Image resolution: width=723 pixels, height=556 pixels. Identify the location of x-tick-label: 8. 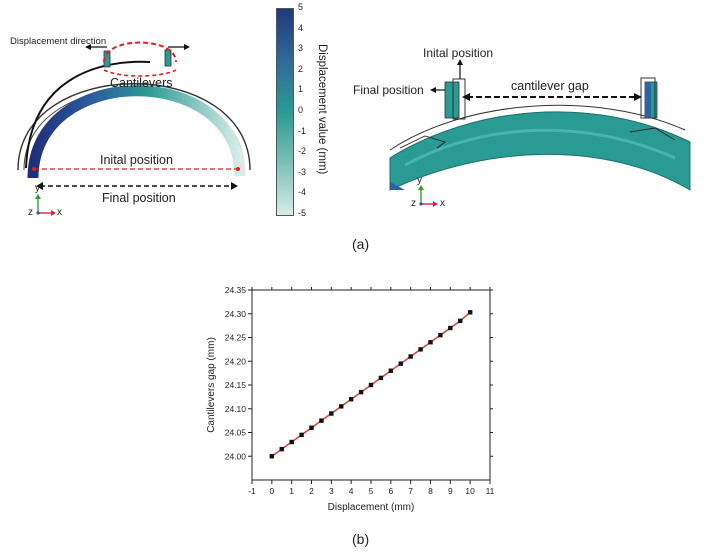
(430, 491).